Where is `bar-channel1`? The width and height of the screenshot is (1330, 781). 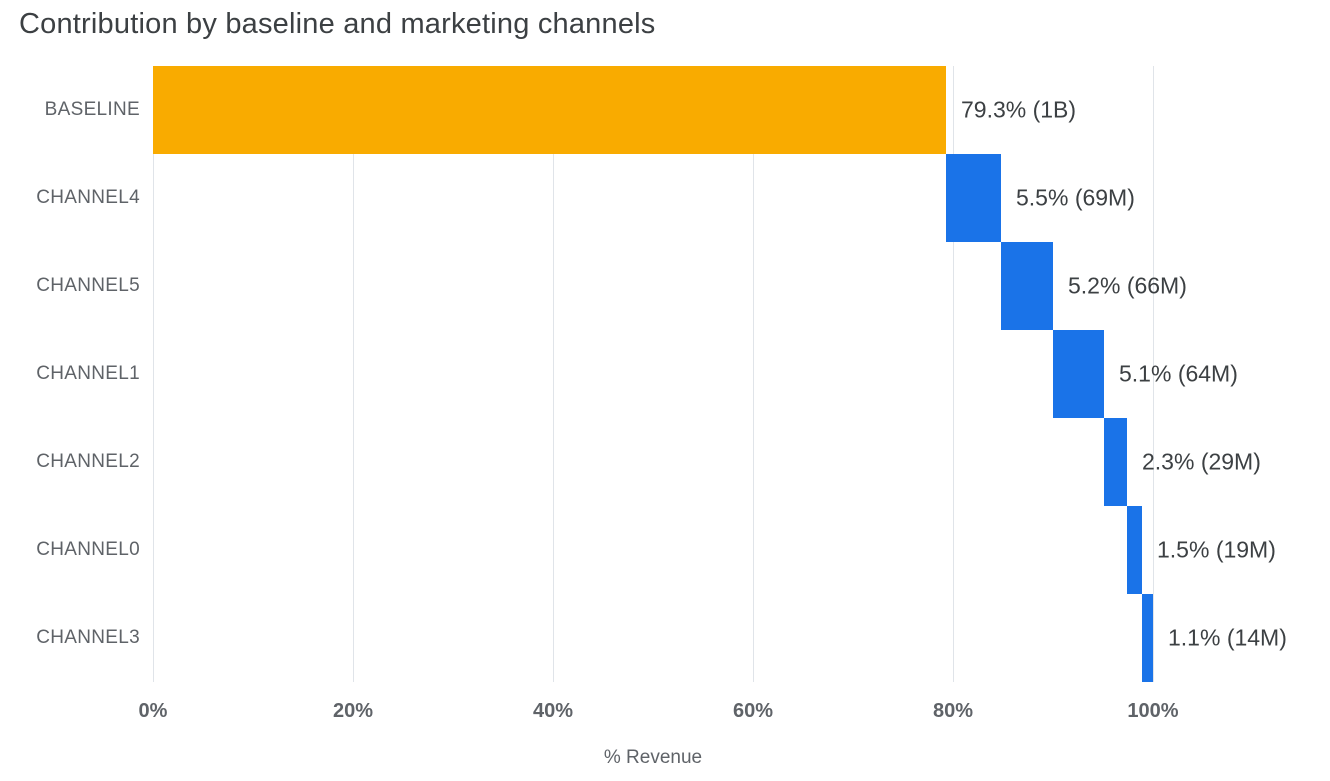
bar-channel1 is located at coordinates (1078, 374).